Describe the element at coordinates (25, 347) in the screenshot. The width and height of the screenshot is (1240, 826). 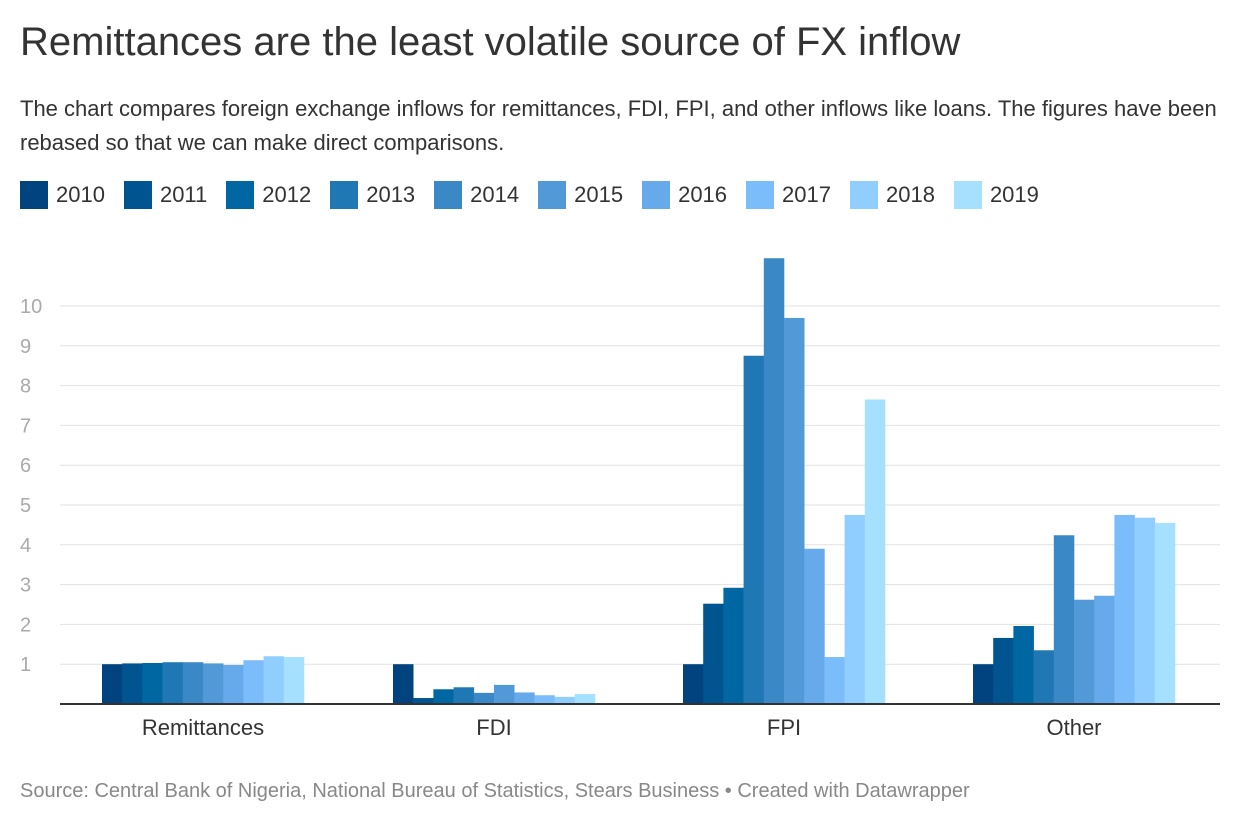
I see `y-tick-label: 9` at that location.